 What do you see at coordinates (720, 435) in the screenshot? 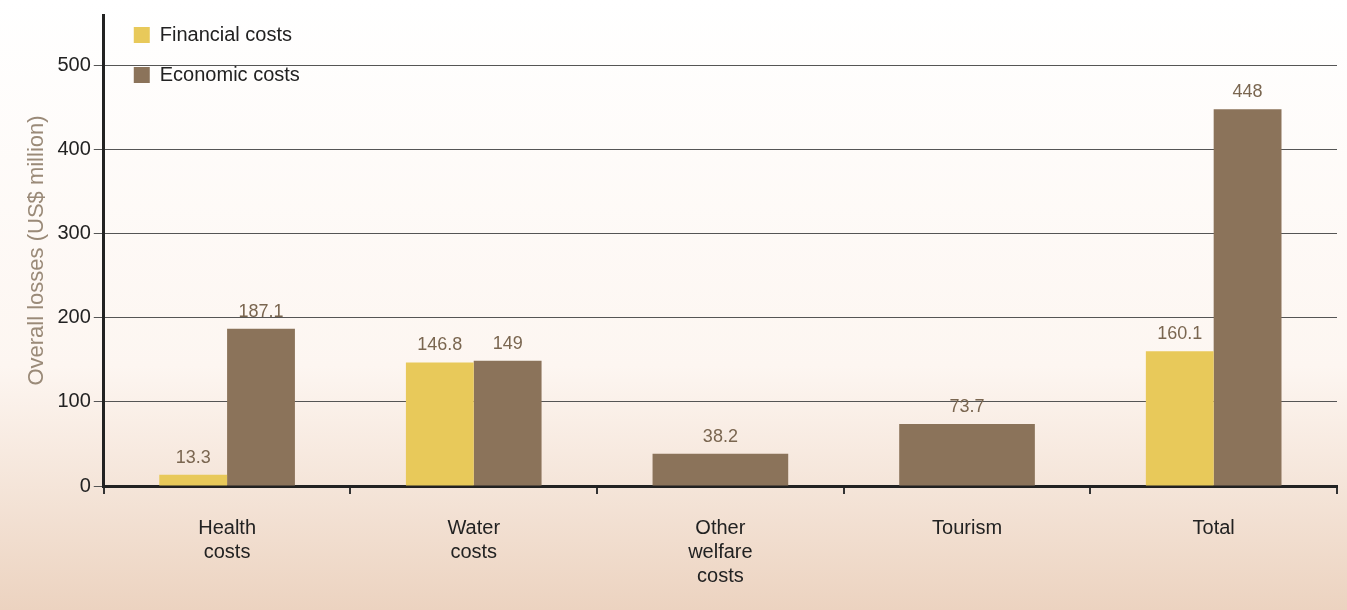
I see `data-label: 38.2` at bounding box center [720, 435].